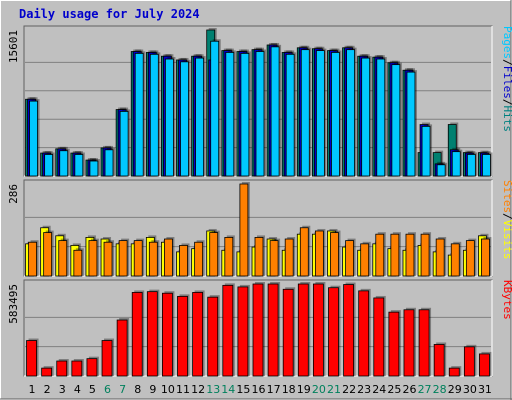  Describe the element at coordinates (213, 389) in the screenshot. I see `x-tick-label: 13` at that location.